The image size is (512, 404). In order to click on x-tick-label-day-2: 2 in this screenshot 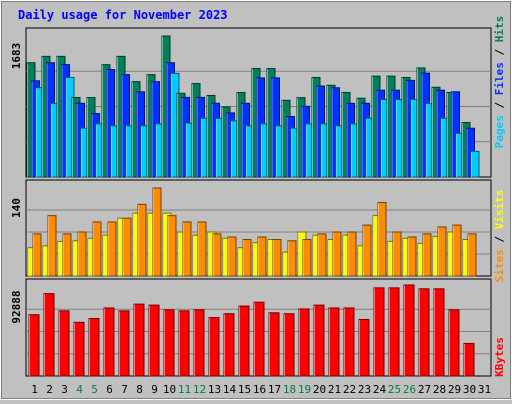, I will do `click(49, 389)`.